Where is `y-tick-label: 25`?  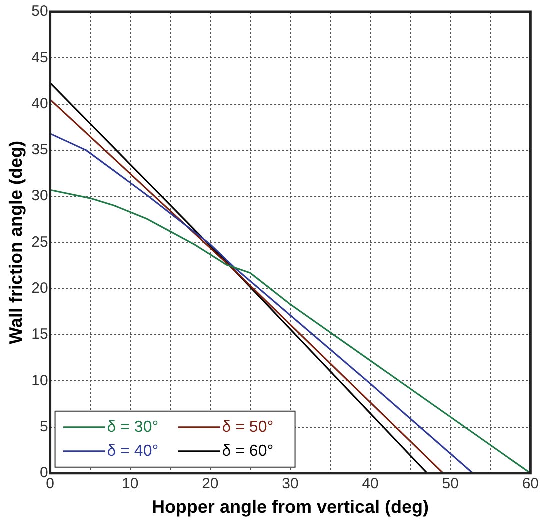 y-tick-label: 25 is located at coordinates (40, 242).